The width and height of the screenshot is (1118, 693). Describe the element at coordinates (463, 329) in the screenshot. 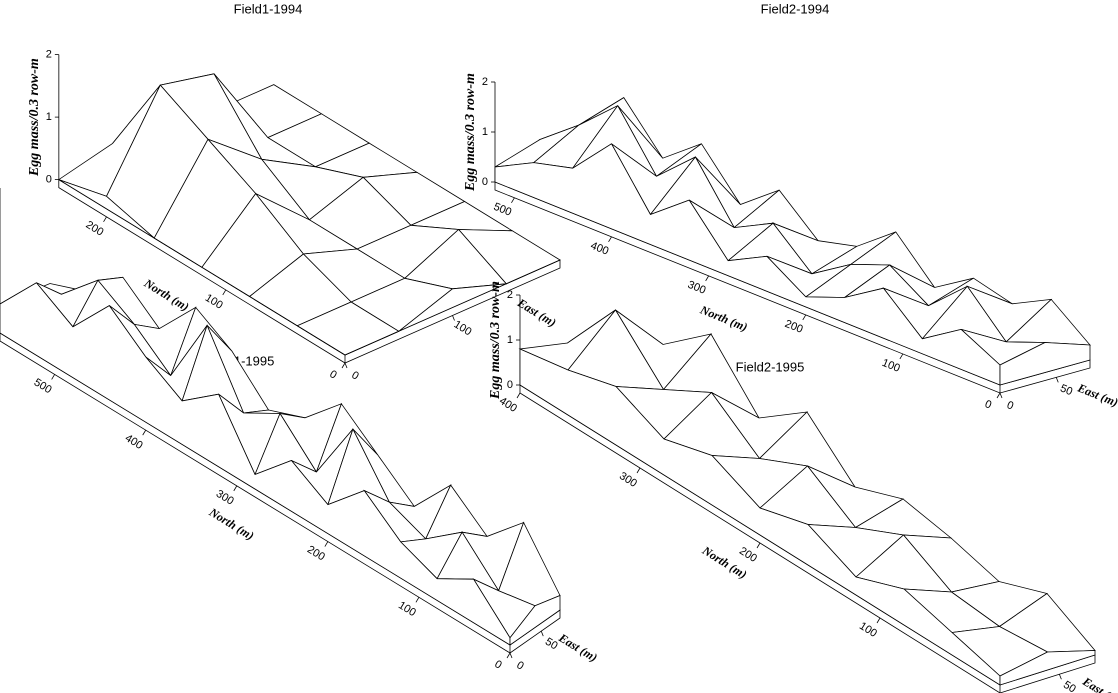

I see `y-tick-label: 100` at that location.